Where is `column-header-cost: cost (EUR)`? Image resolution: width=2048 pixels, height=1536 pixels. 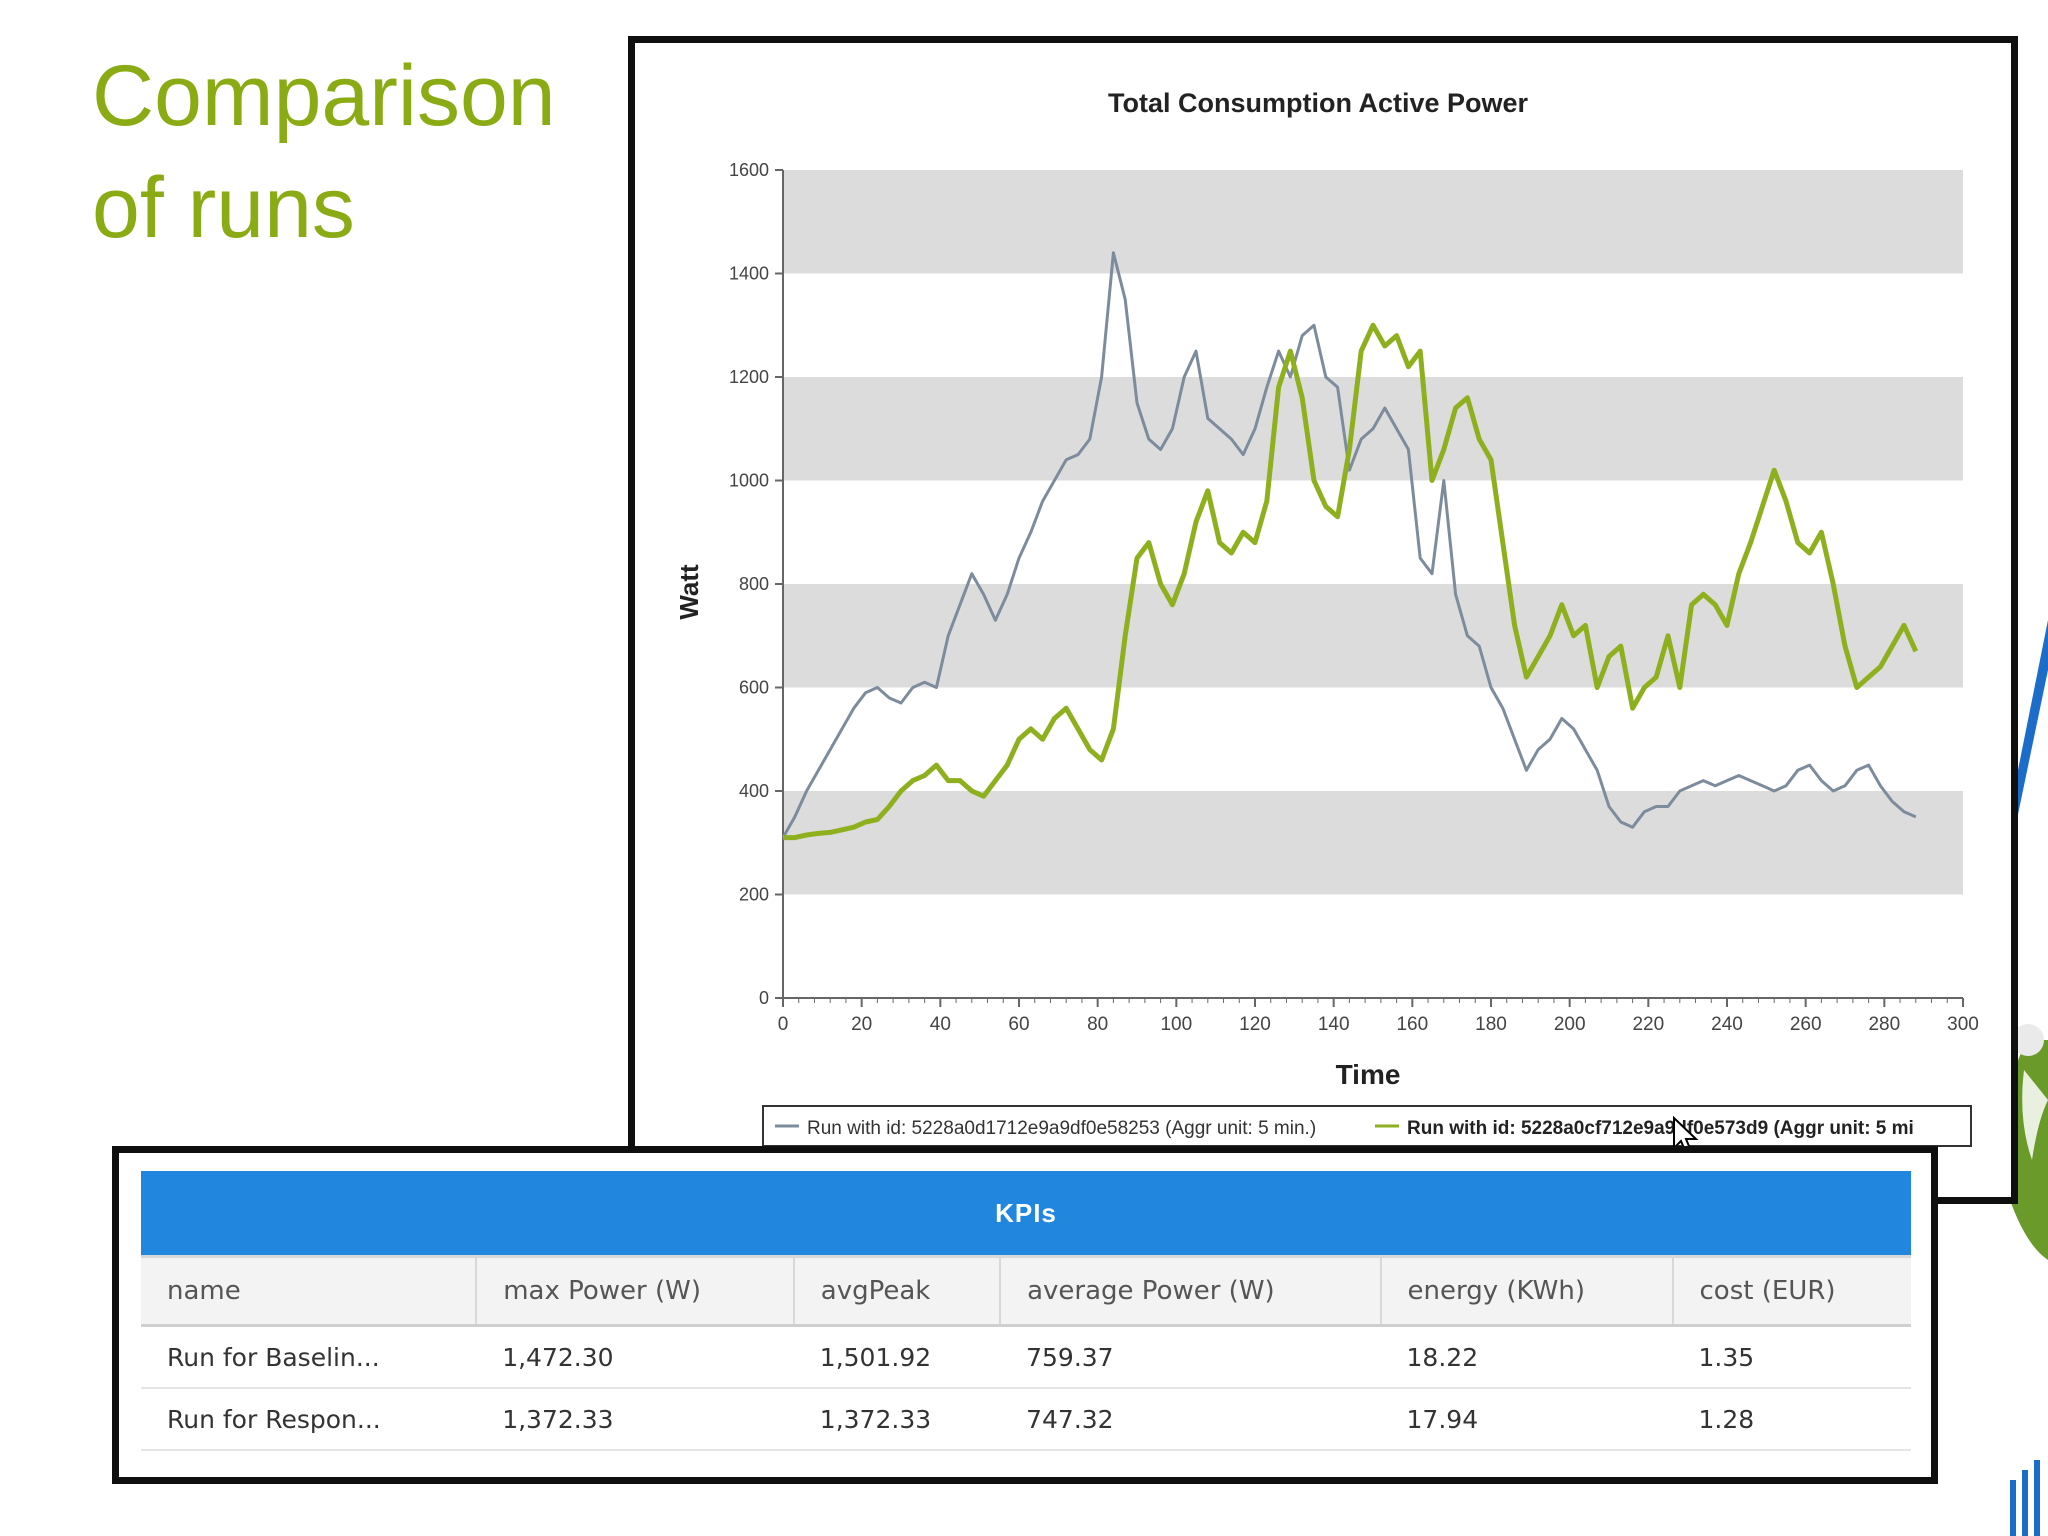
column-header-cost: cost (EUR) is located at coordinates (1791, 1291).